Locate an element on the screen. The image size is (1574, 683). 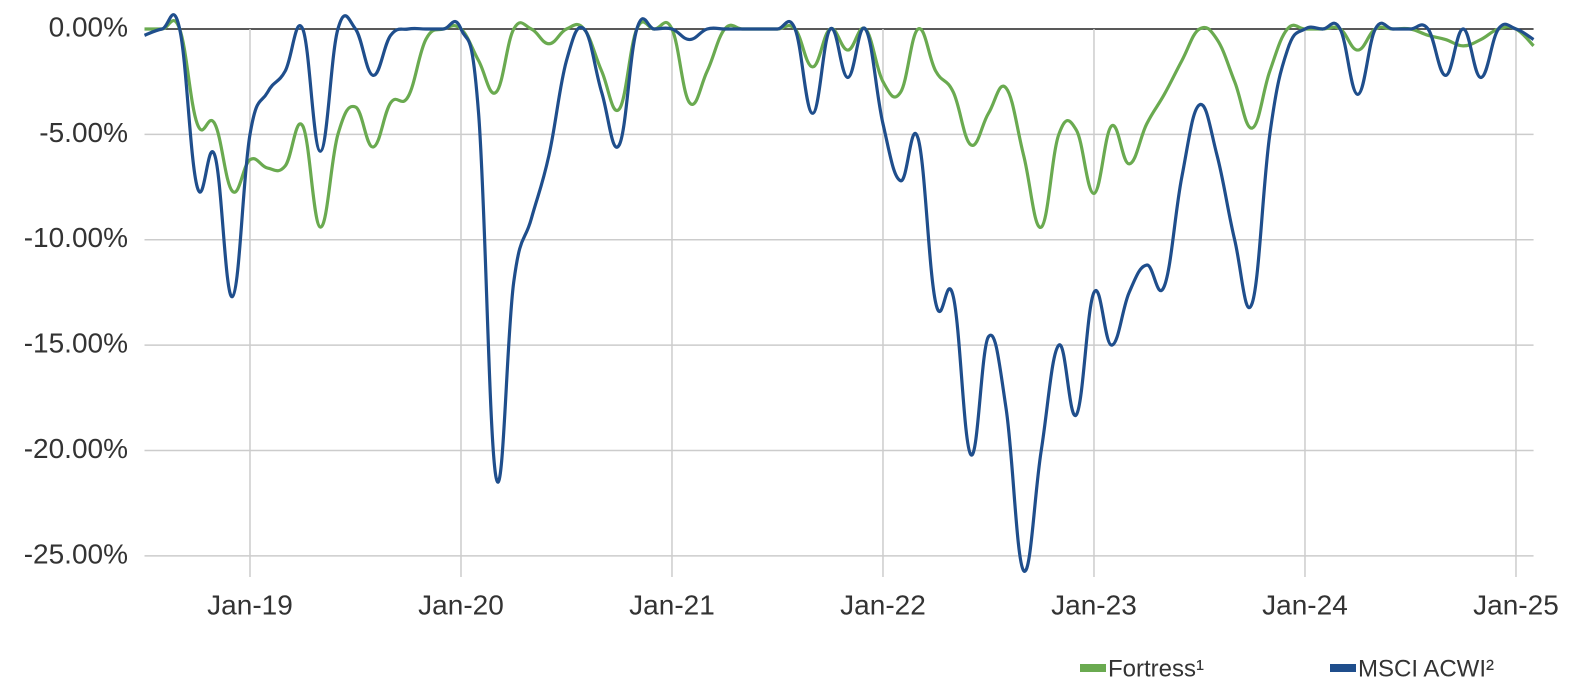
legend-text: MSCI ACWI² is located at coordinates (1426, 668).